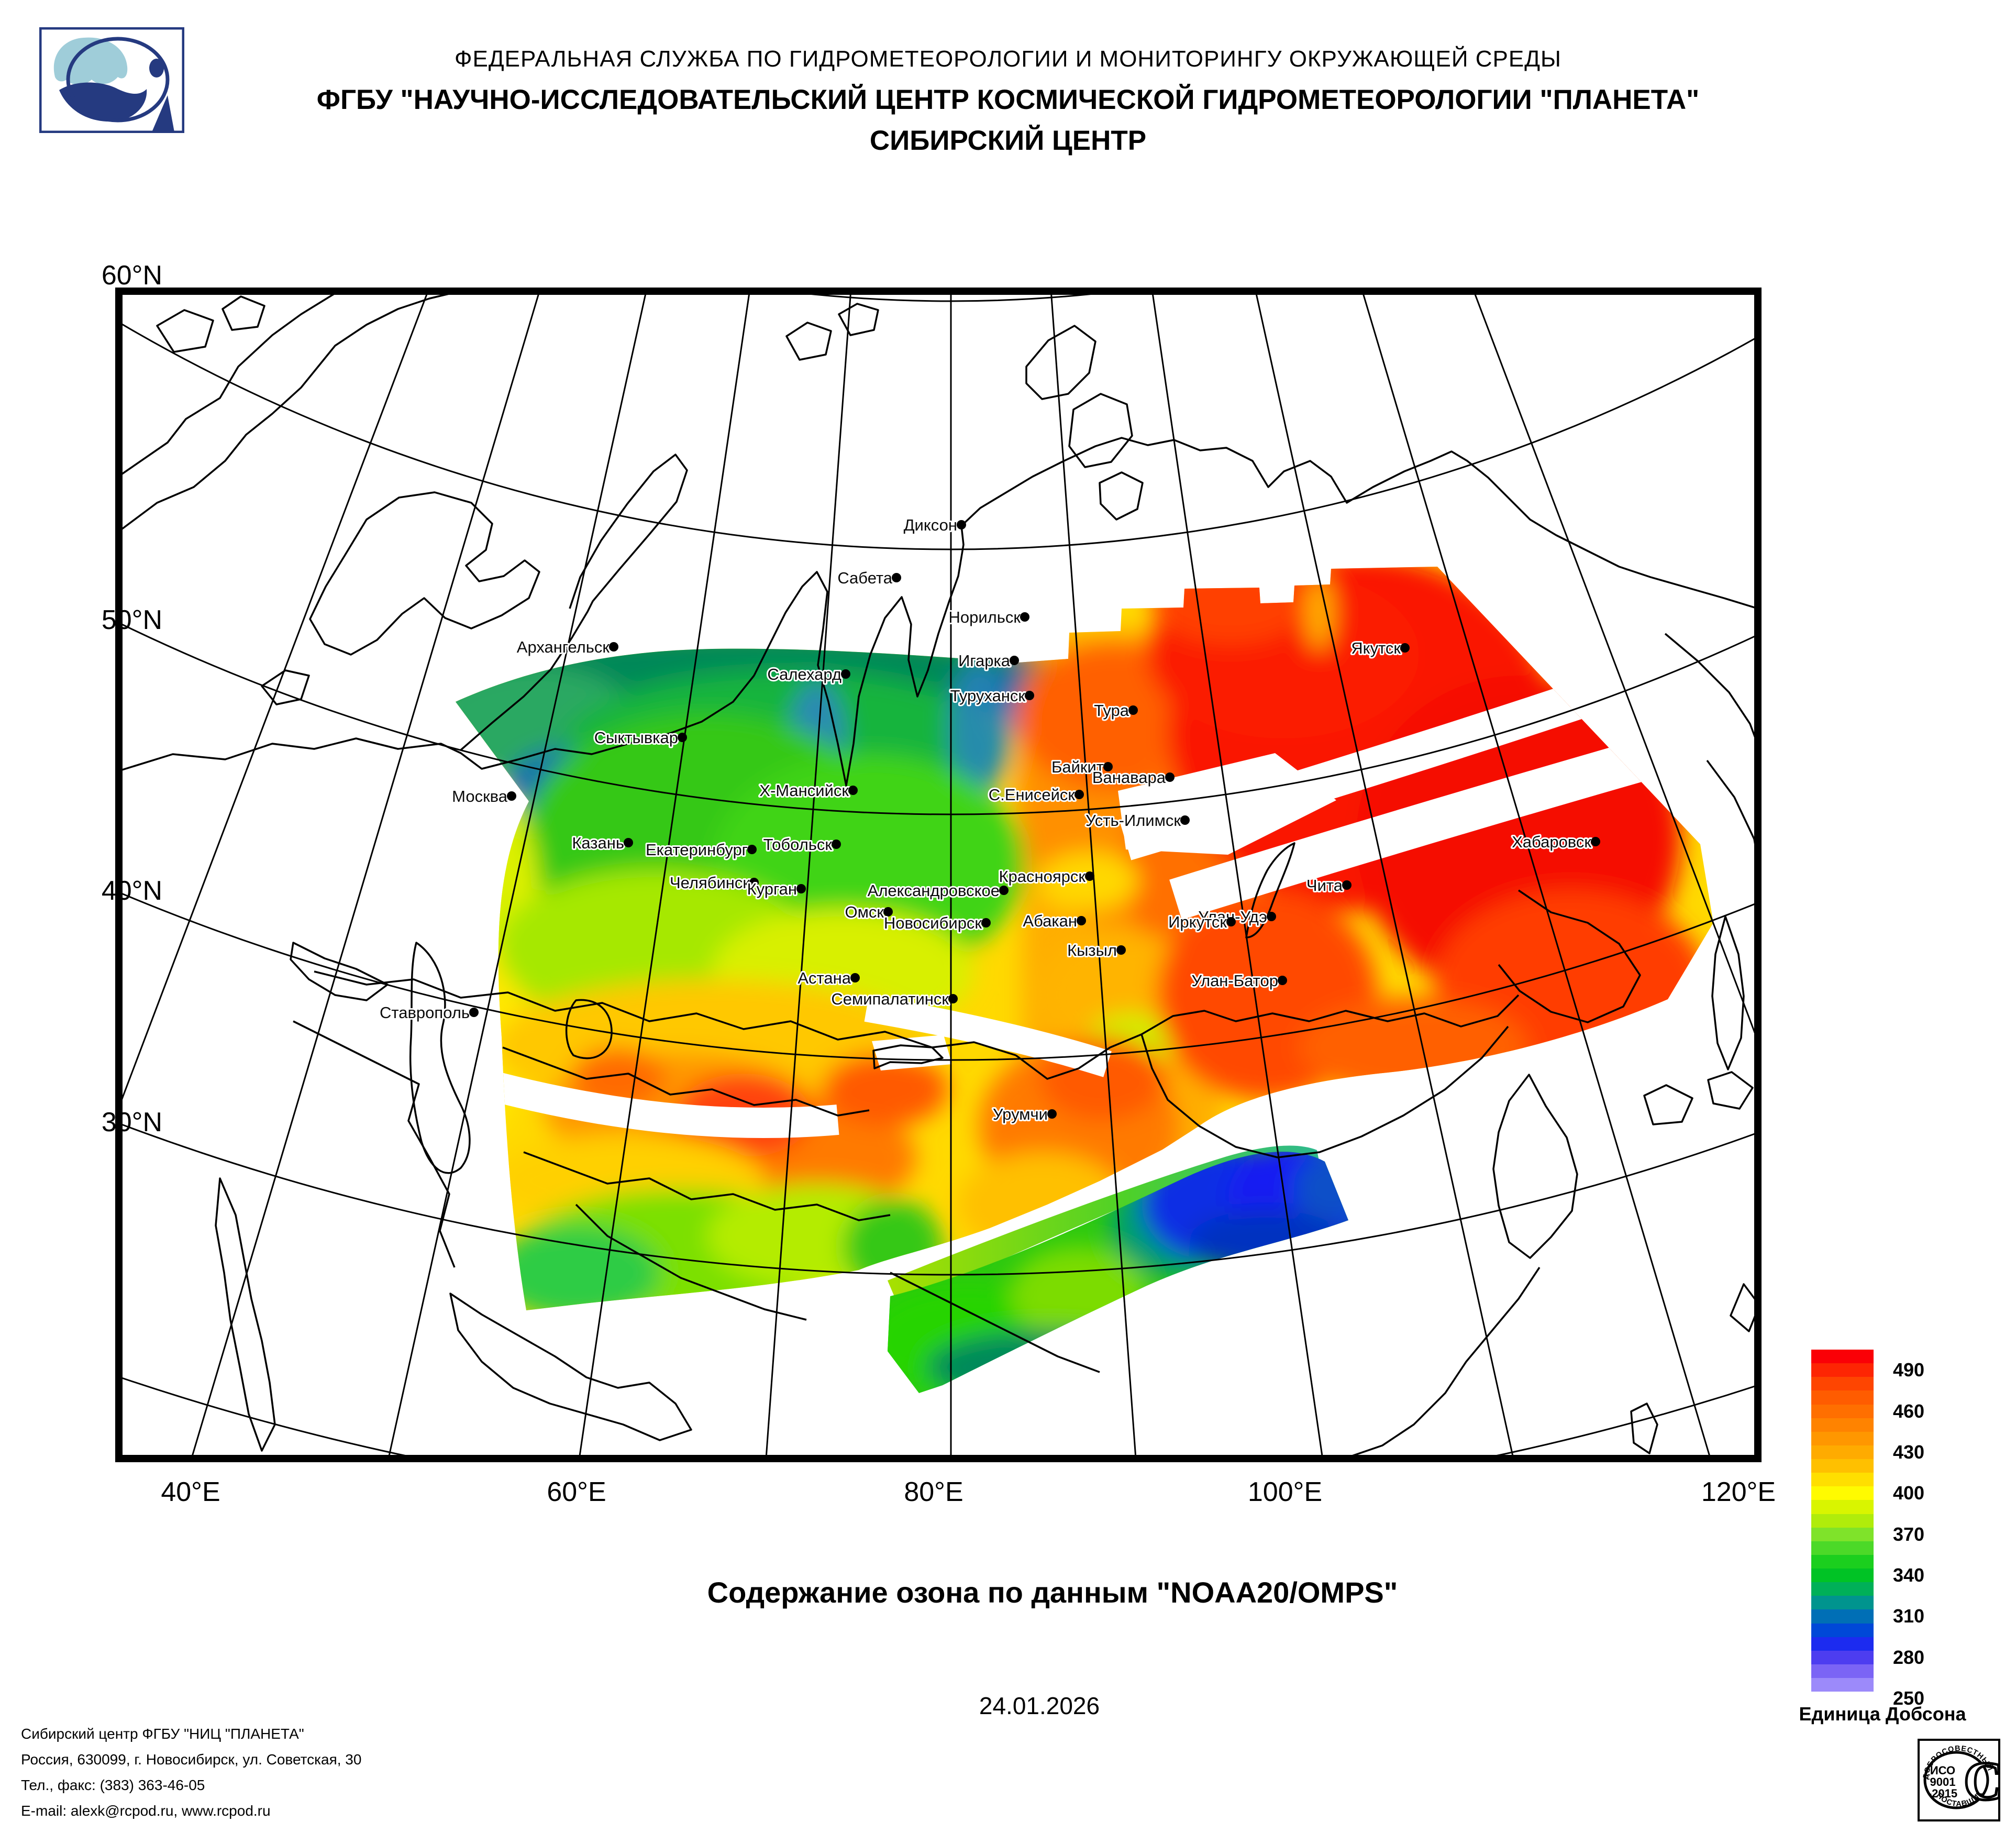 The image size is (2016, 1833). I want to click on city-label: Челябинск, so click(710, 883).